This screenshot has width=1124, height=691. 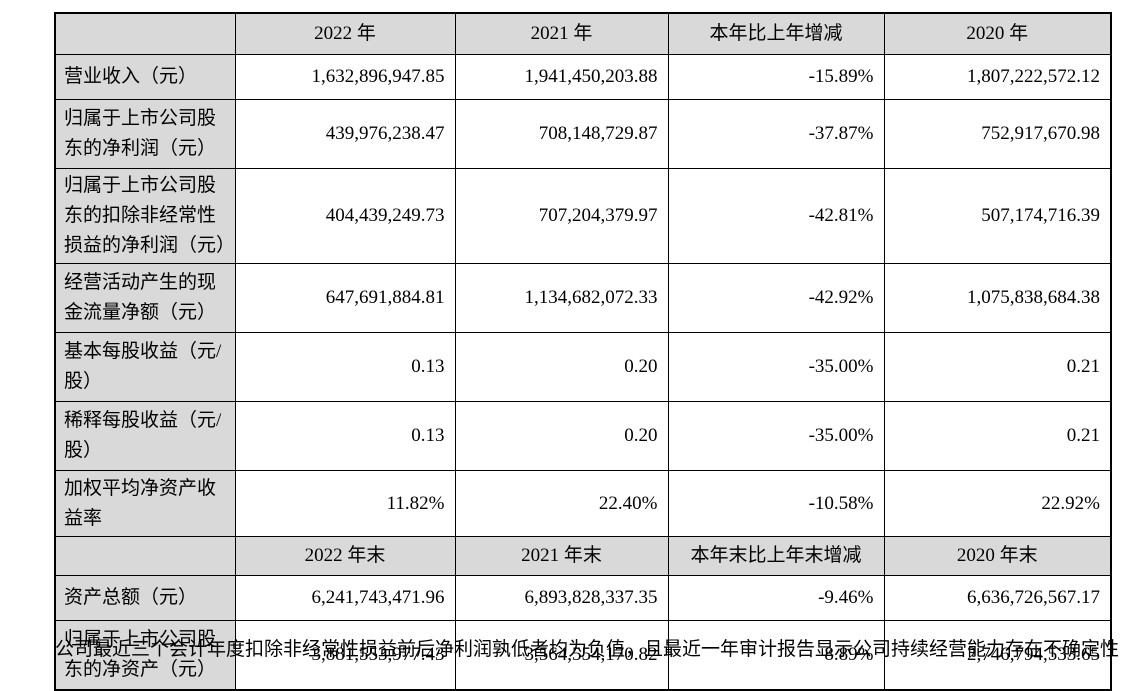 I want to click on value-cell: 647,691,884.81, so click(x=345, y=298).